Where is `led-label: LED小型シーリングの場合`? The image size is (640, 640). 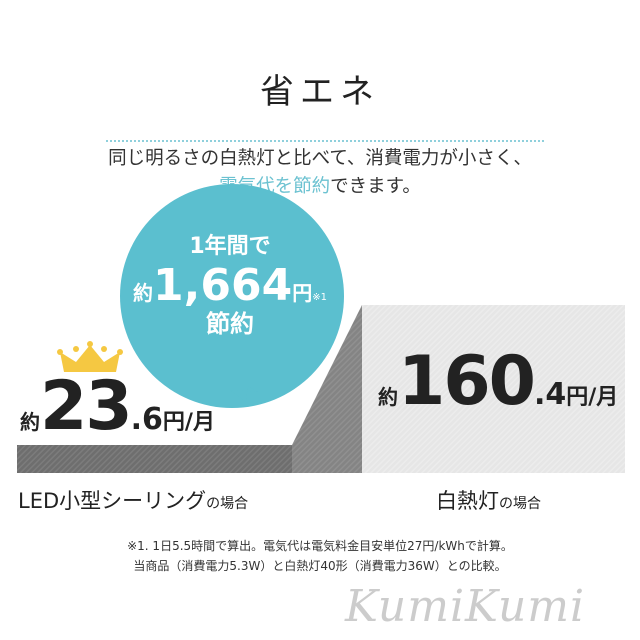 led-label: LED小型シーリングの場合 is located at coordinates (133, 500).